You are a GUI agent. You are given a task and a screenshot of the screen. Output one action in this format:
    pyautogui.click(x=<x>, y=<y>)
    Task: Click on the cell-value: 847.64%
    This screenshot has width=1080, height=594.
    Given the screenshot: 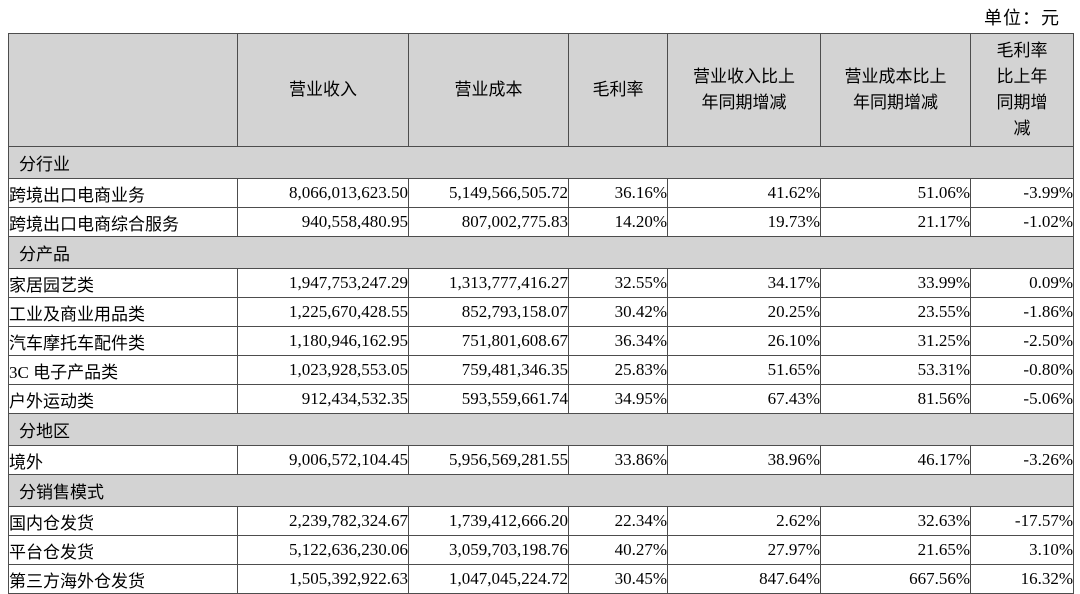 What is the action you would take?
    pyautogui.click(x=744, y=579)
    